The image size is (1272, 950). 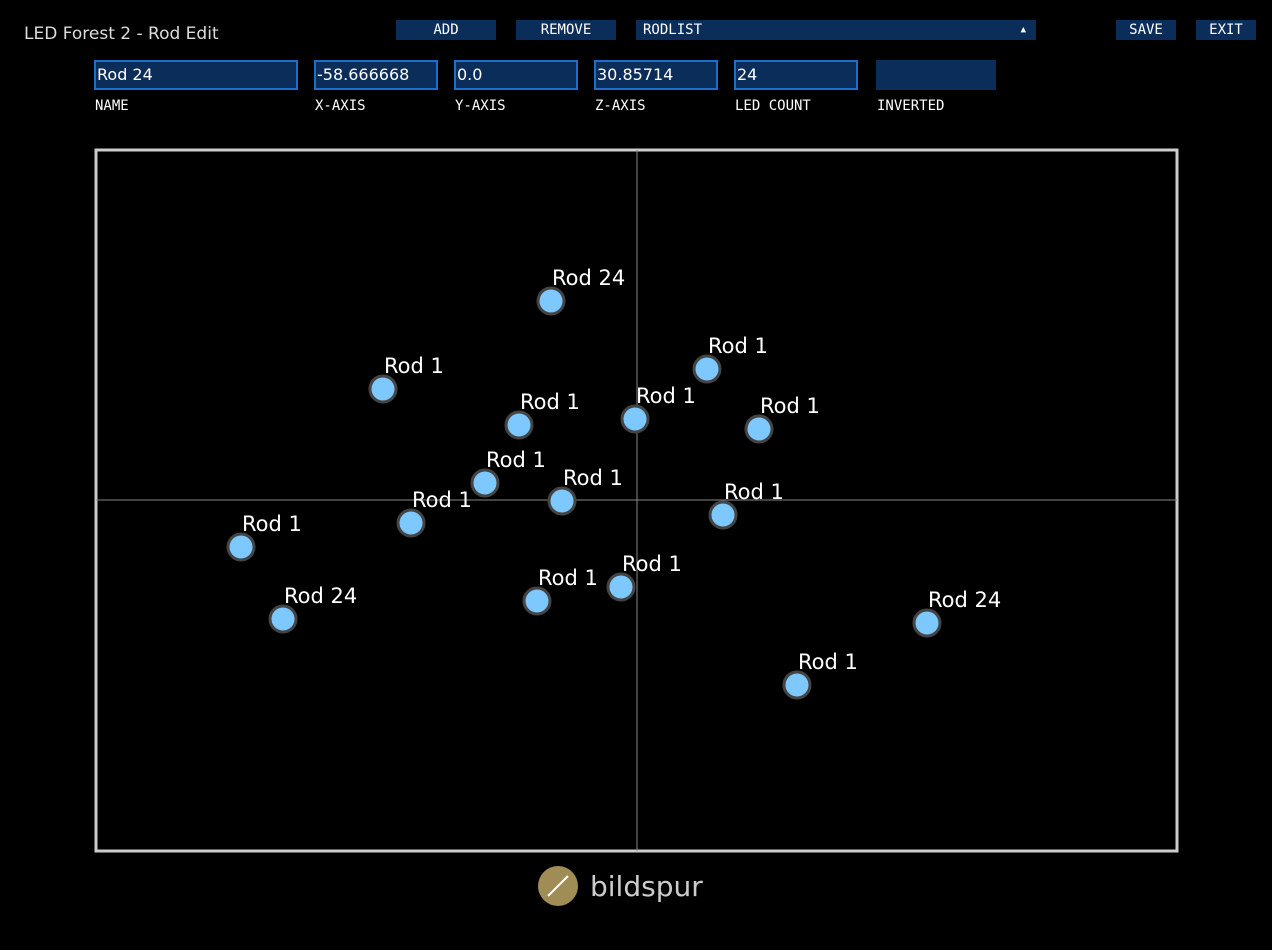 I want to click on field-label: Y-AXIS, so click(x=480, y=106).